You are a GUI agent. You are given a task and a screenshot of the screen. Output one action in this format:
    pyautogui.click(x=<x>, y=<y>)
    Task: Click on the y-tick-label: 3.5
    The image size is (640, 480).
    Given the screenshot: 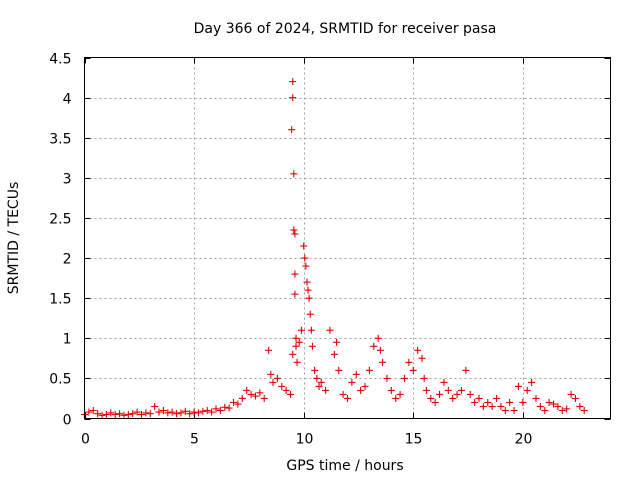 What is the action you would take?
    pyautogui.click(x=60, y=140)
    